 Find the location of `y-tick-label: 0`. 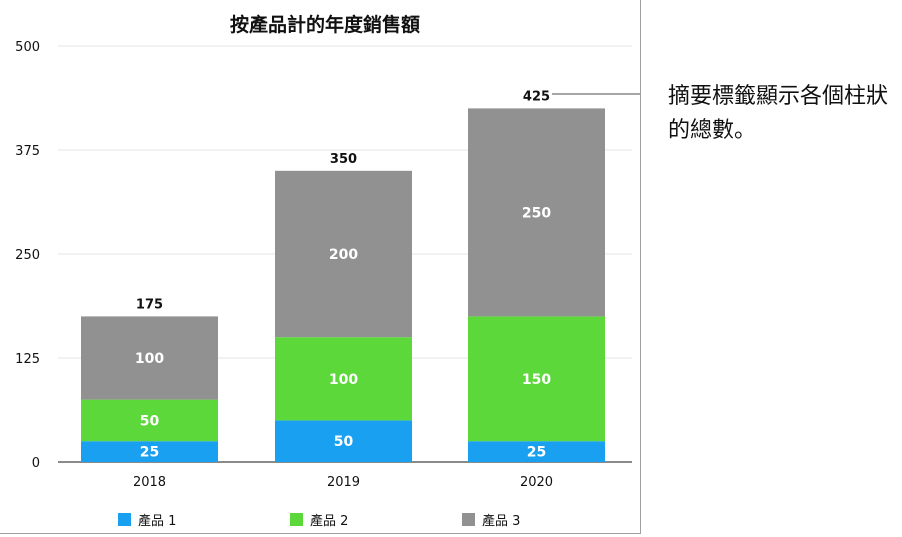

y-tick-label: 0 is located at coordinates (36, 463).